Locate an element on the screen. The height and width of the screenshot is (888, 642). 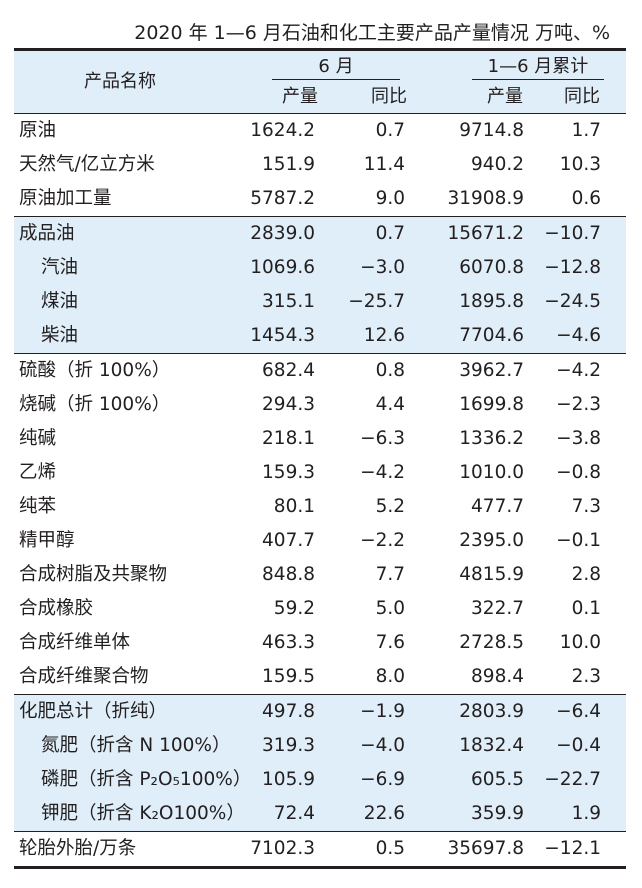
june-output: 294.3 is located at coordinates (288, 404).